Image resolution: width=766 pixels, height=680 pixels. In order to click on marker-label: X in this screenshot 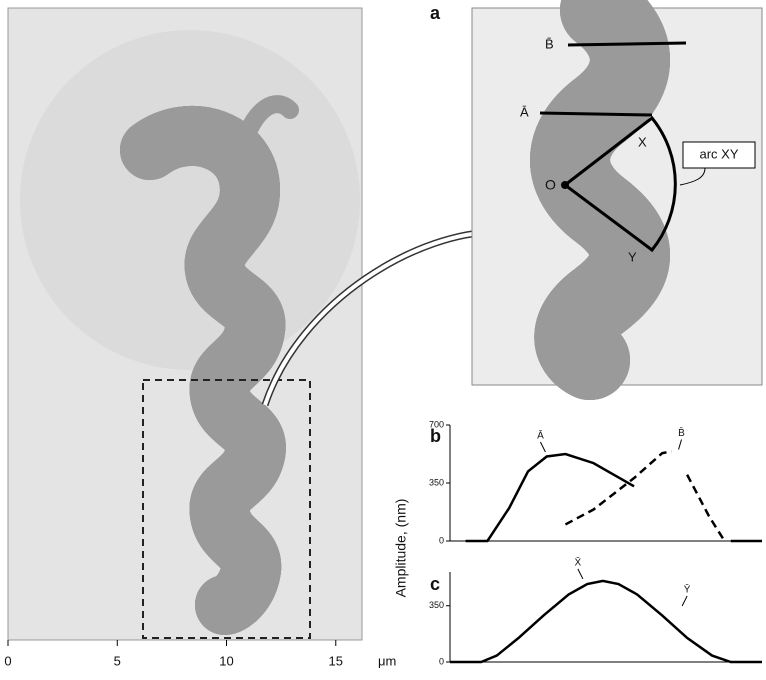, I will do `click(642, 141)`.